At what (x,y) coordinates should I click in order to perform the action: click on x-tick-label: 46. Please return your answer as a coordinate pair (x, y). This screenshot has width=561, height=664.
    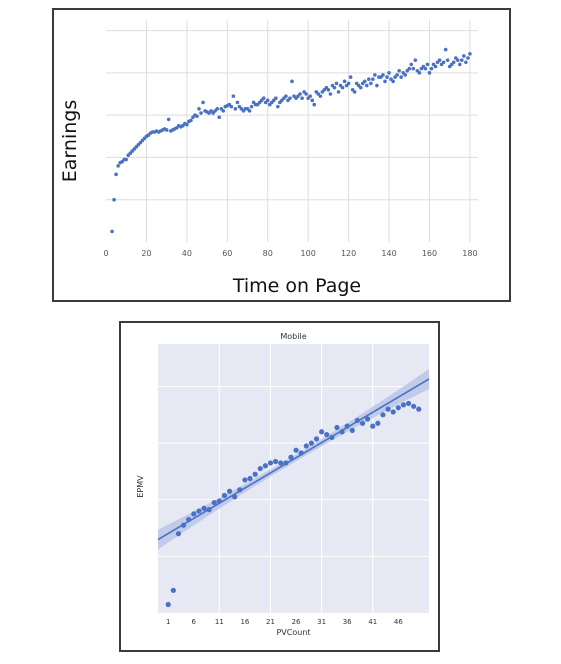
    Looking at the image, I should click on (398, 622).